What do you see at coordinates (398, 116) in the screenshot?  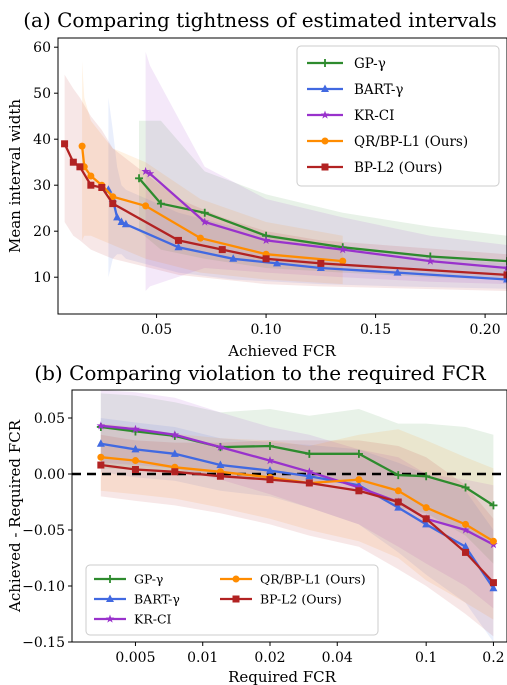 I see `legend-box` at bounding box center [398, 116].